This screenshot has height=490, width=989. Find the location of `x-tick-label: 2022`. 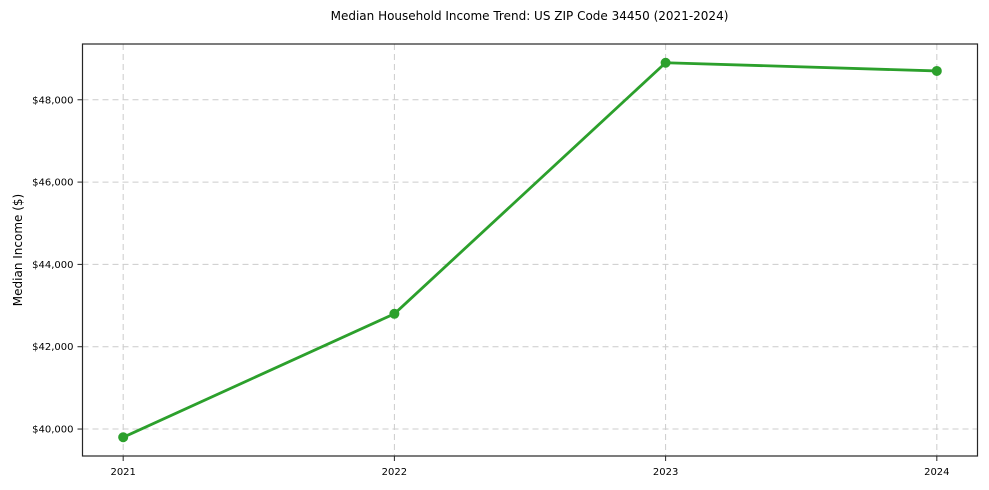

x-tick-label: 2022 is located at coordinates (394, 472).